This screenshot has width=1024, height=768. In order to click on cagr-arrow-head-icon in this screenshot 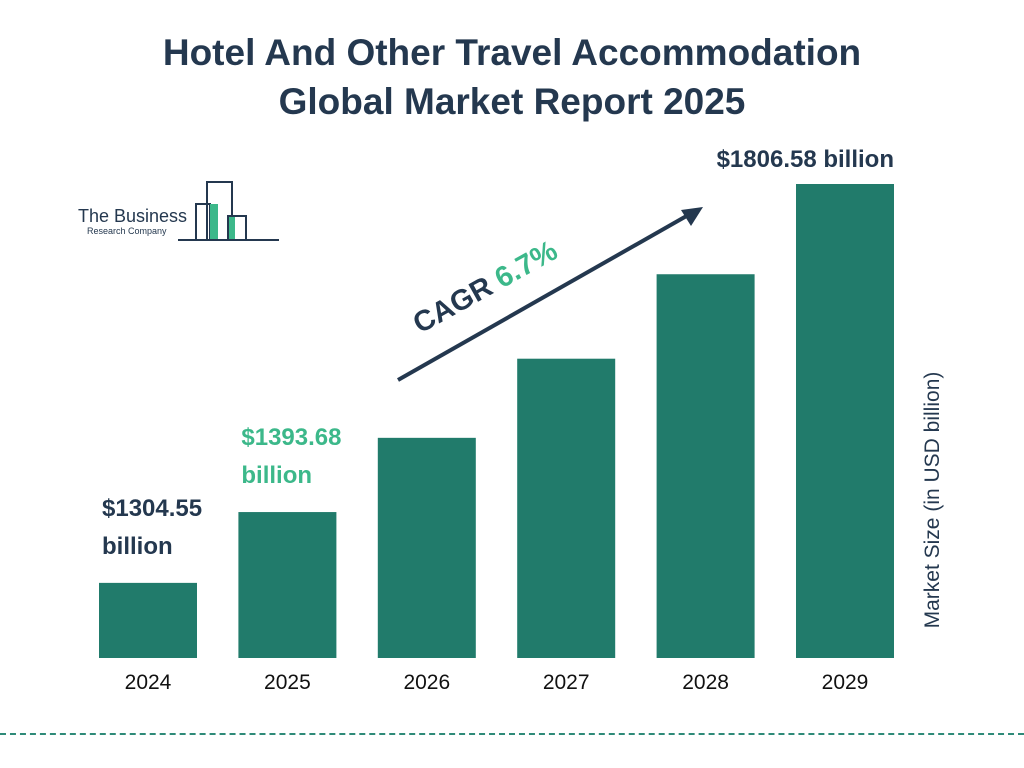, I will do `click(692, 216)`.